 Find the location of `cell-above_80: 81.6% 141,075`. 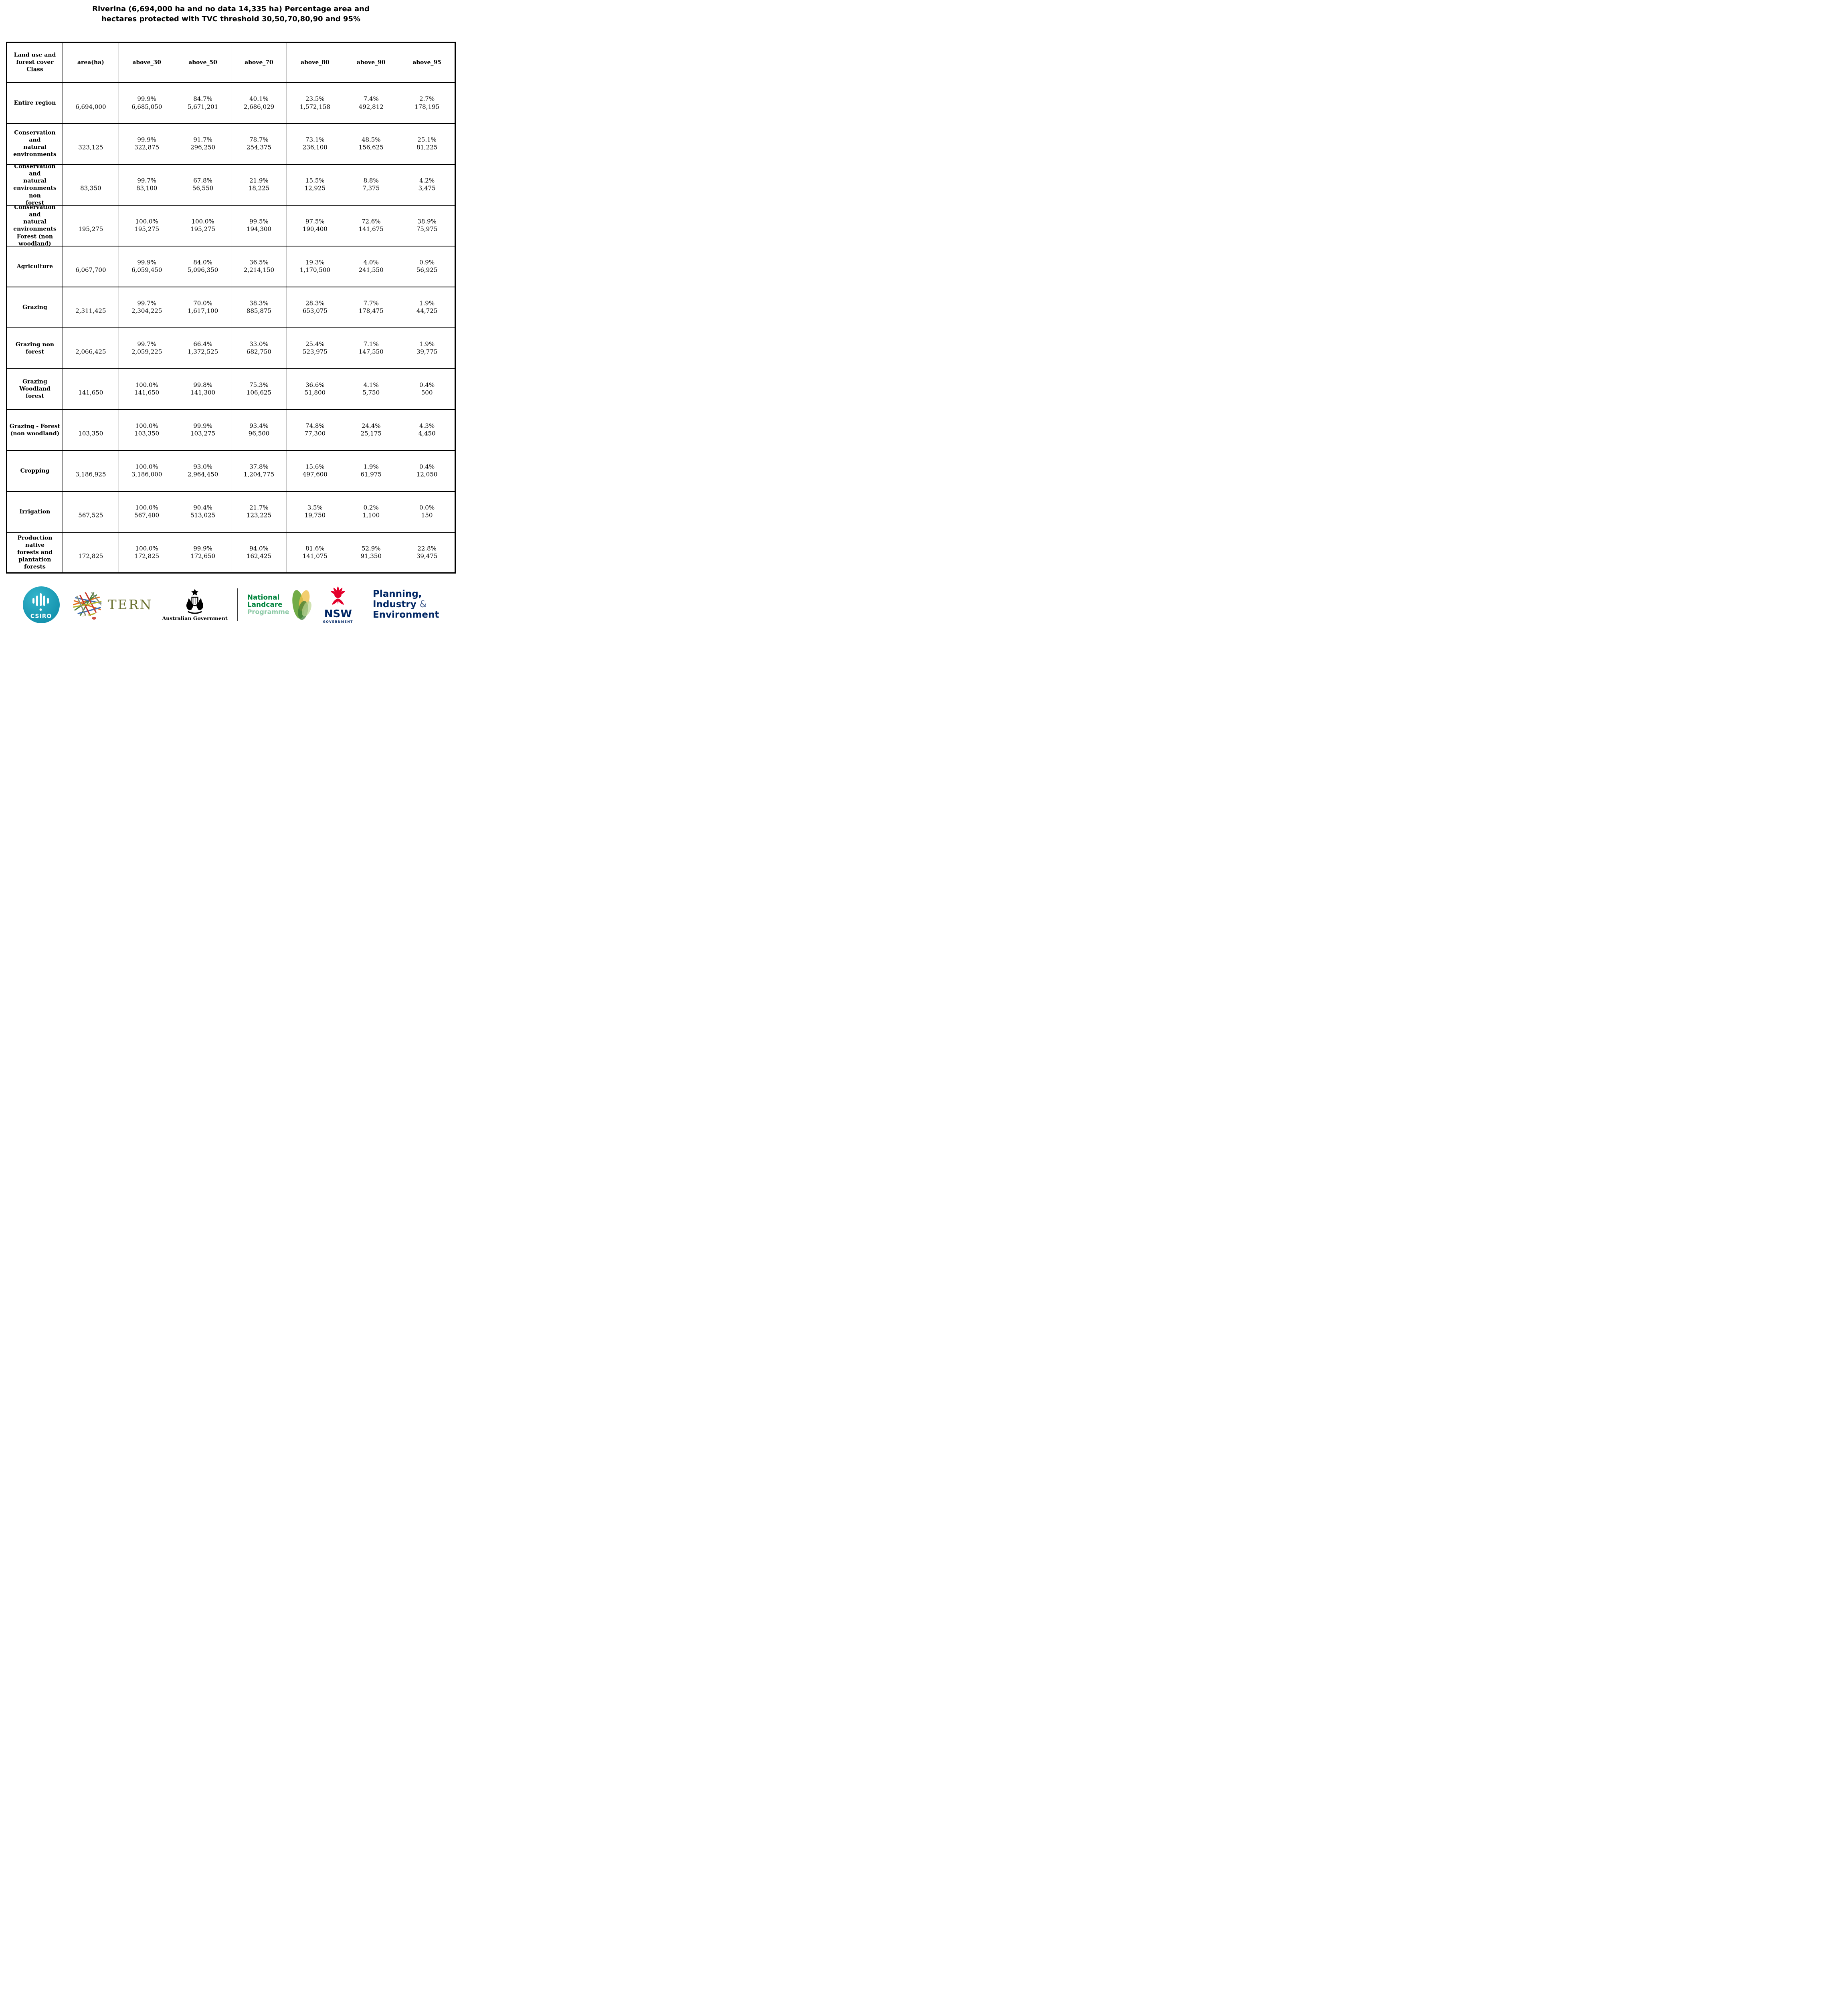

cell-above_80: 81.6% 141,075 is located at coordinates (315, 552).